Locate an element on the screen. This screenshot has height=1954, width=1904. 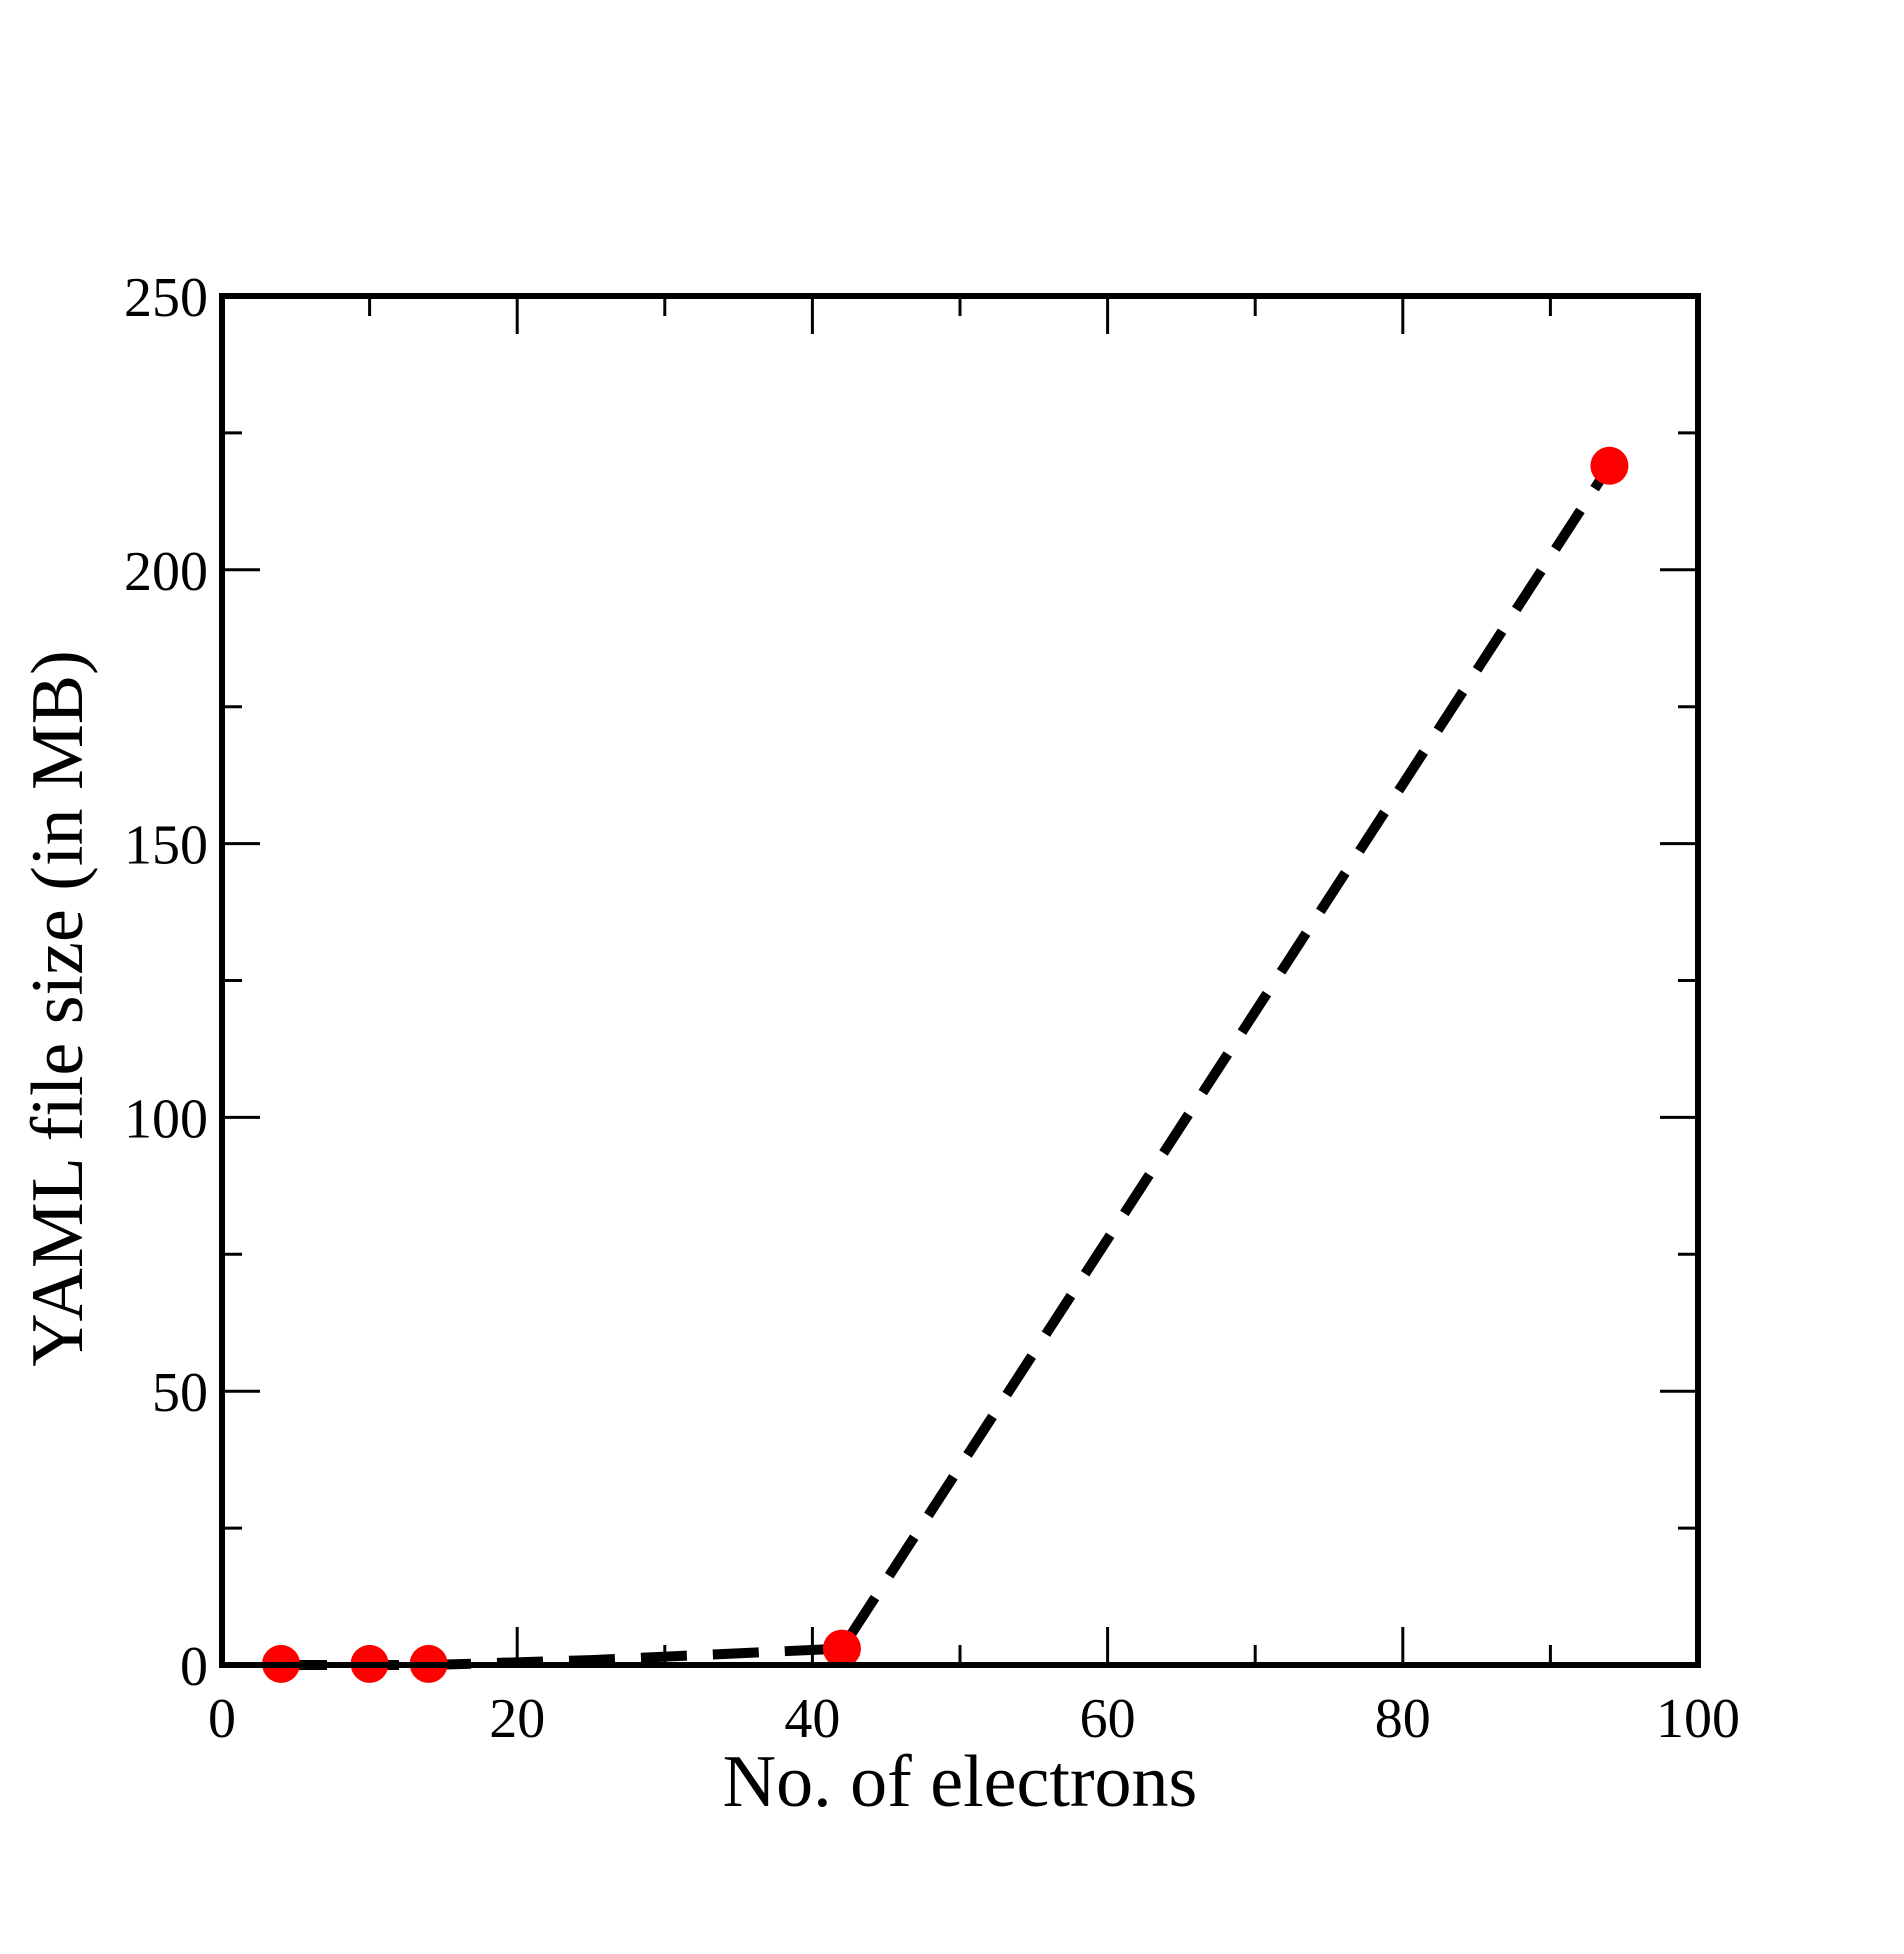
x-tick-label: 40 is located at coordinates (812, 1719).